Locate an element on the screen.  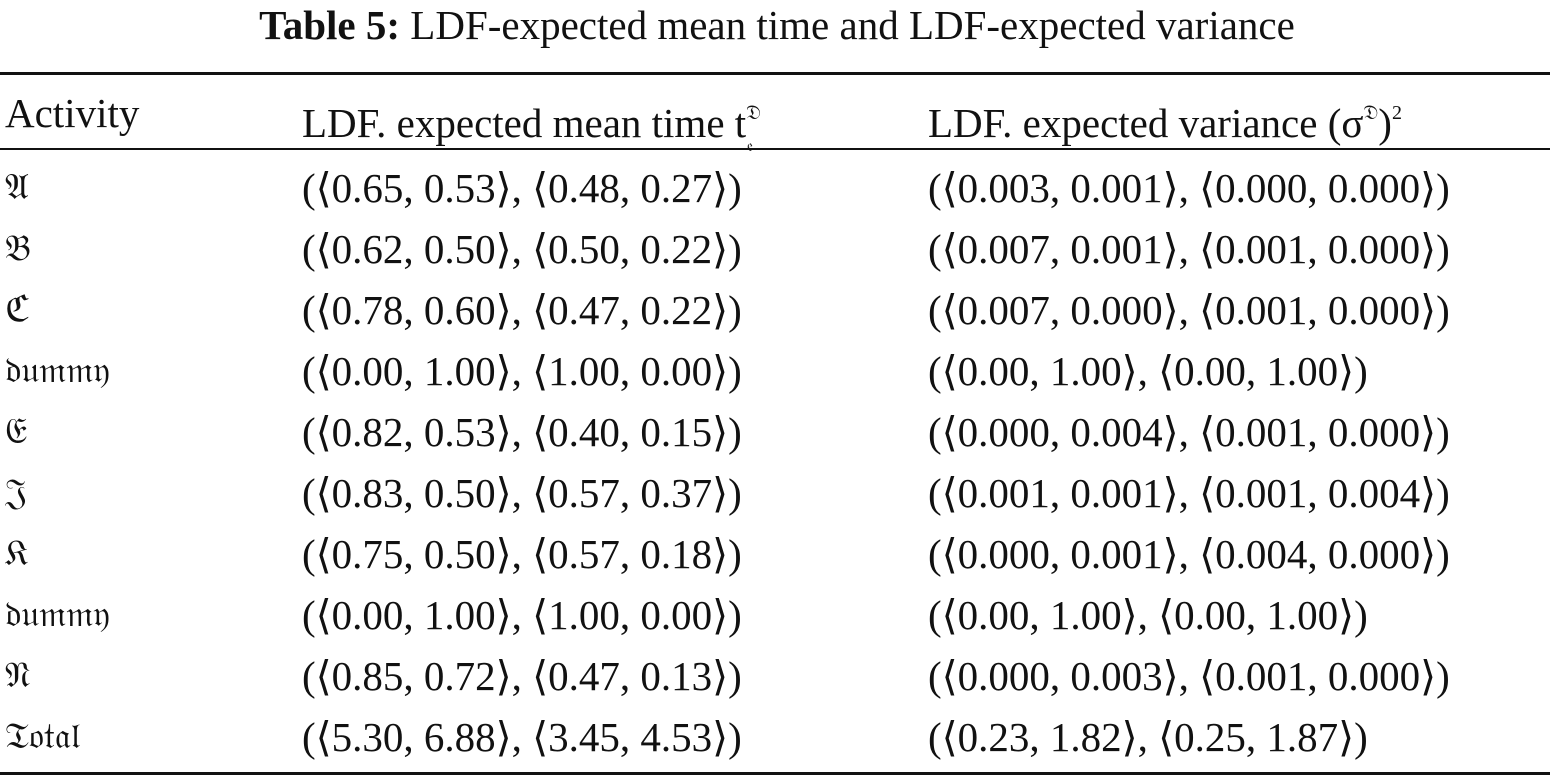
activity-cell: 𝔍 is located at coordinates (16, 492).